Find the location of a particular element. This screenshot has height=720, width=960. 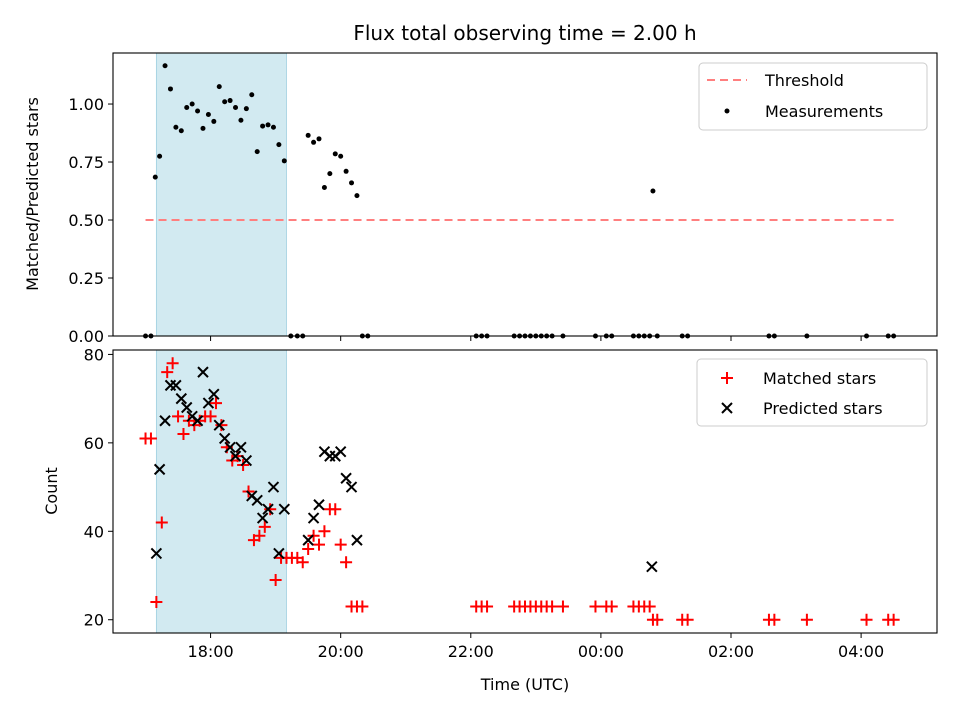

legend-measurements-label: Measurements is located at coordinates (824, 111).